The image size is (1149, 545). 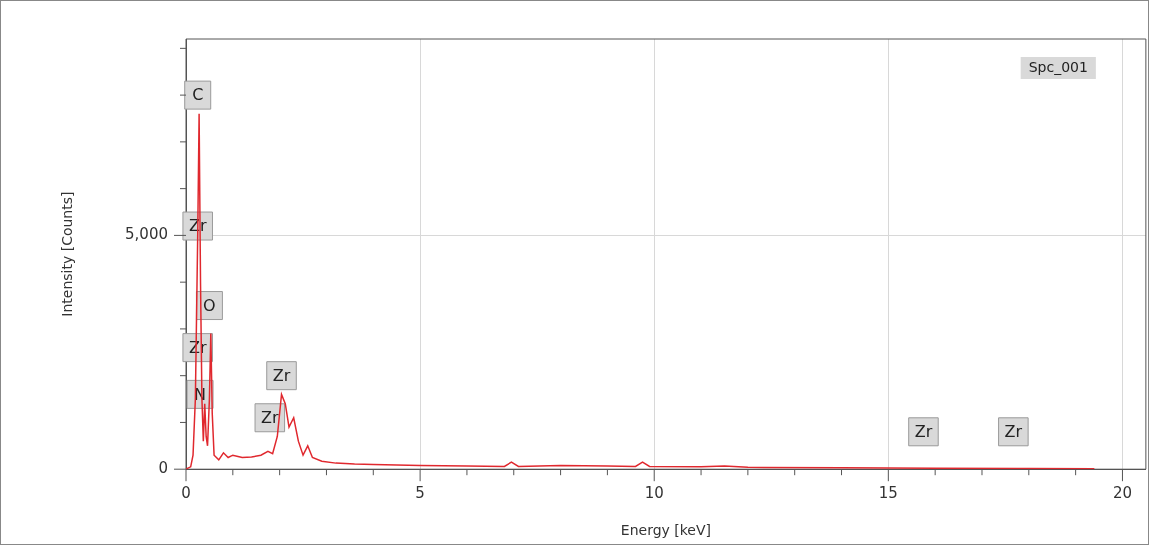 I want to click on annotation: C, so click(x=198, y=95).